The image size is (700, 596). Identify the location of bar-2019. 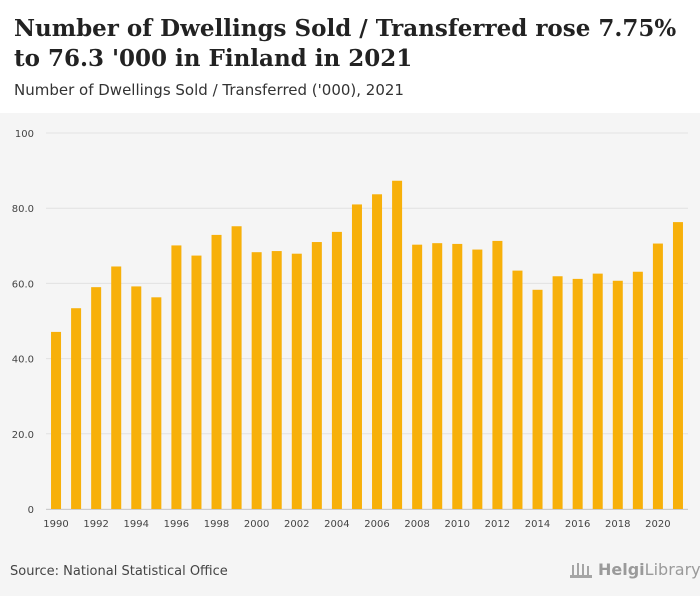
(637, 390).